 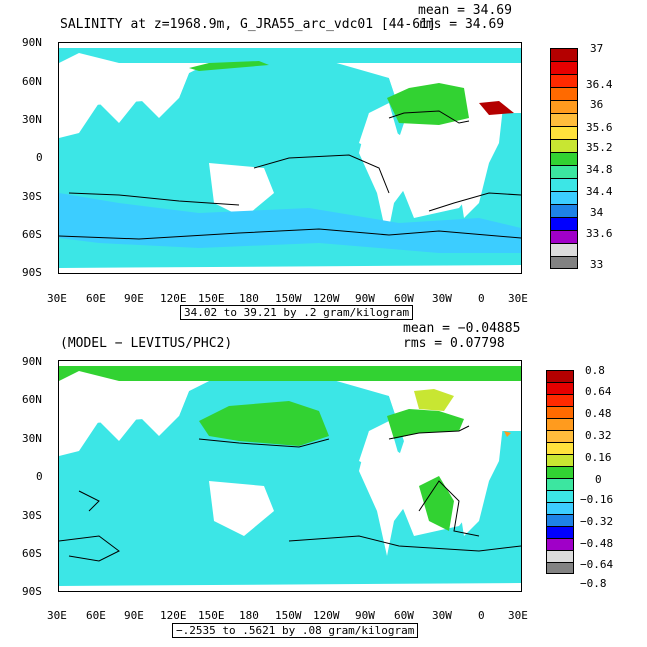 I want to click on cb1-label: 35.2, so click(x=599, y=147).